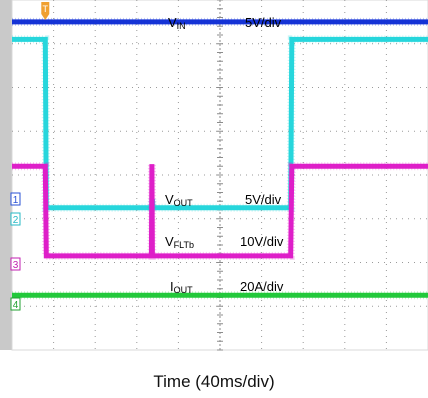 Image resolution: width=428 pixels, height=398 pixels. Describe the element at coordinates (179, 200) in the screenshot. I see `label-out: VOUT` at that location.